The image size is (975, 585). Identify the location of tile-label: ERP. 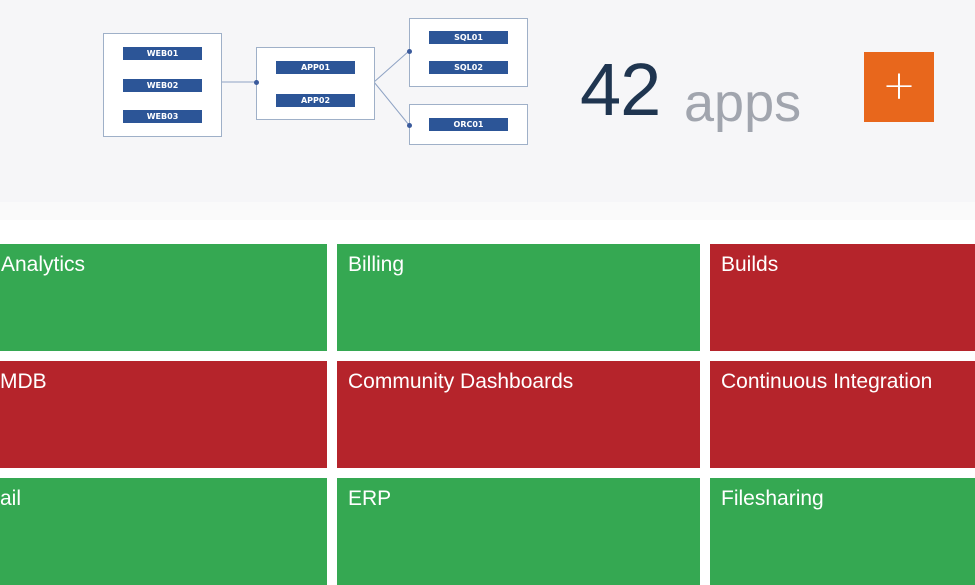
(370, 498).